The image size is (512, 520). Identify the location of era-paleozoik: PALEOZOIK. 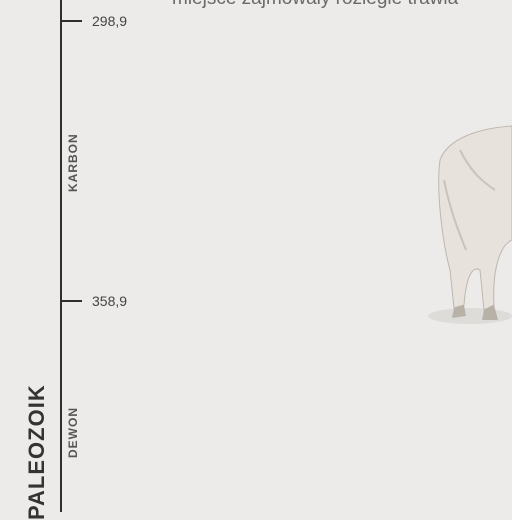
(36, 452).